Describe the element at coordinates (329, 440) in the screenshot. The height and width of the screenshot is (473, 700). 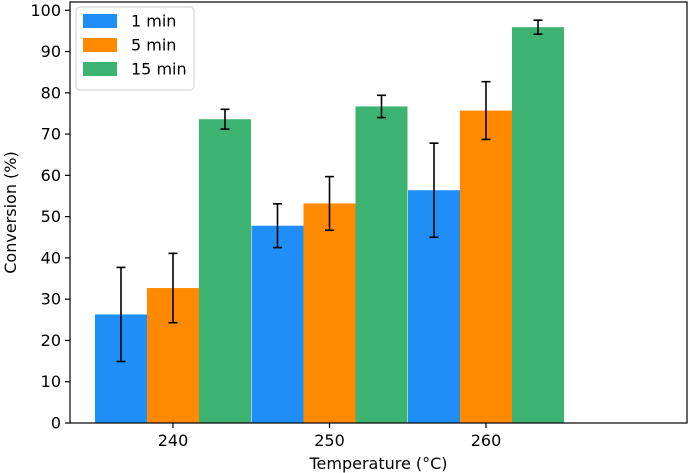
I see `x-tick-label: 250` at that location.